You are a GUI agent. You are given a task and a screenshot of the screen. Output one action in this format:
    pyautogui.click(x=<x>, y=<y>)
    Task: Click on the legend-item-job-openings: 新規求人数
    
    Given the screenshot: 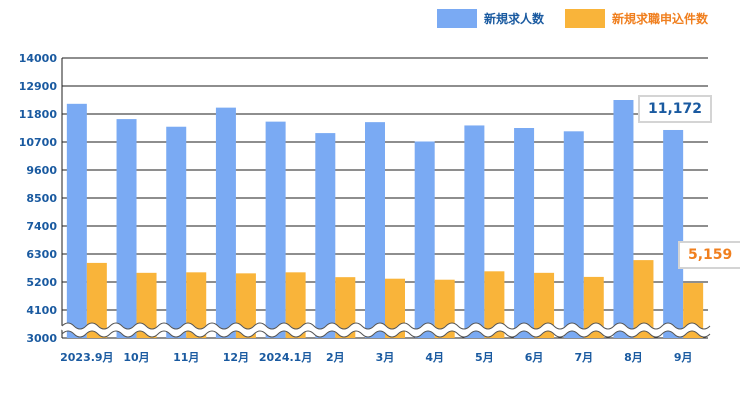 What is the action you would take?
    pyautogui.click(x=490, y=18)
    